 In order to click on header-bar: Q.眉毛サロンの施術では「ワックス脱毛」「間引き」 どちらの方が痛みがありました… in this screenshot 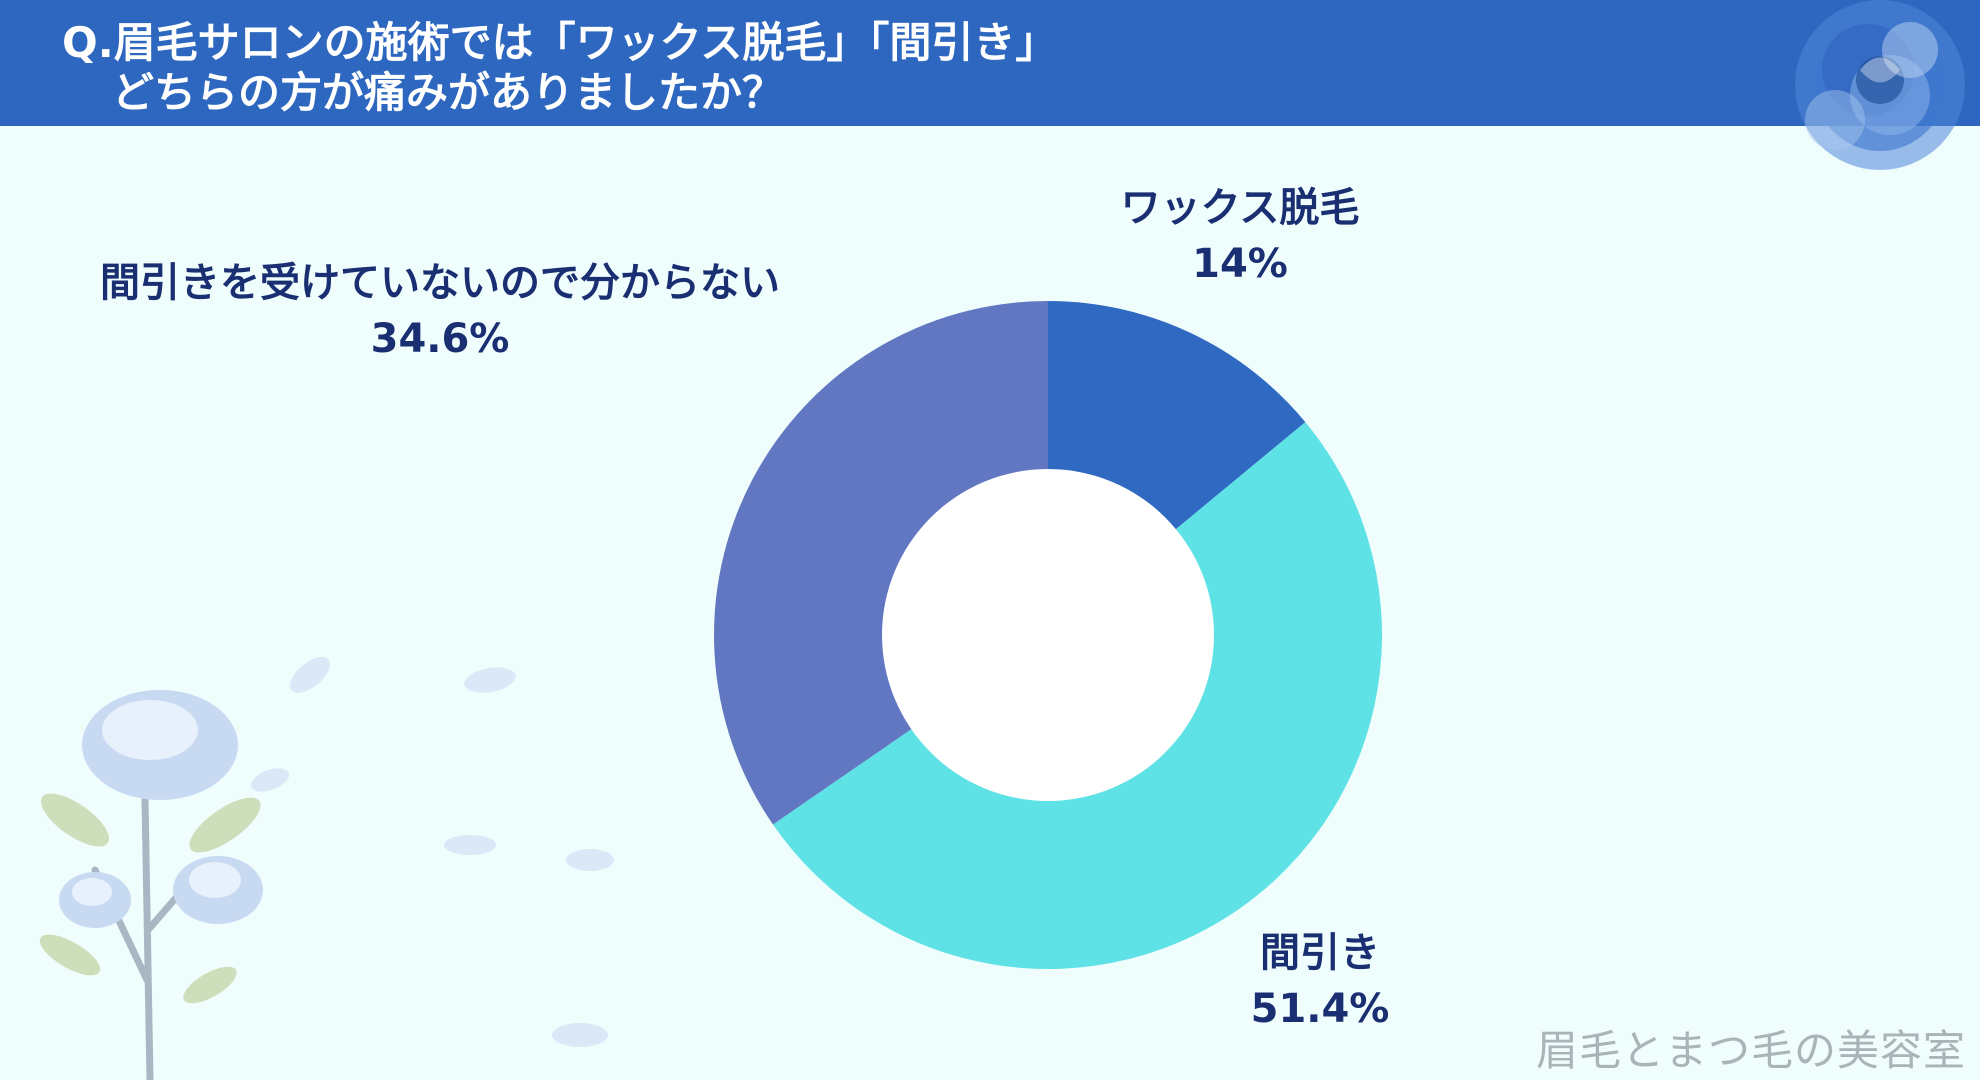, I will do `click(990, 63)`.